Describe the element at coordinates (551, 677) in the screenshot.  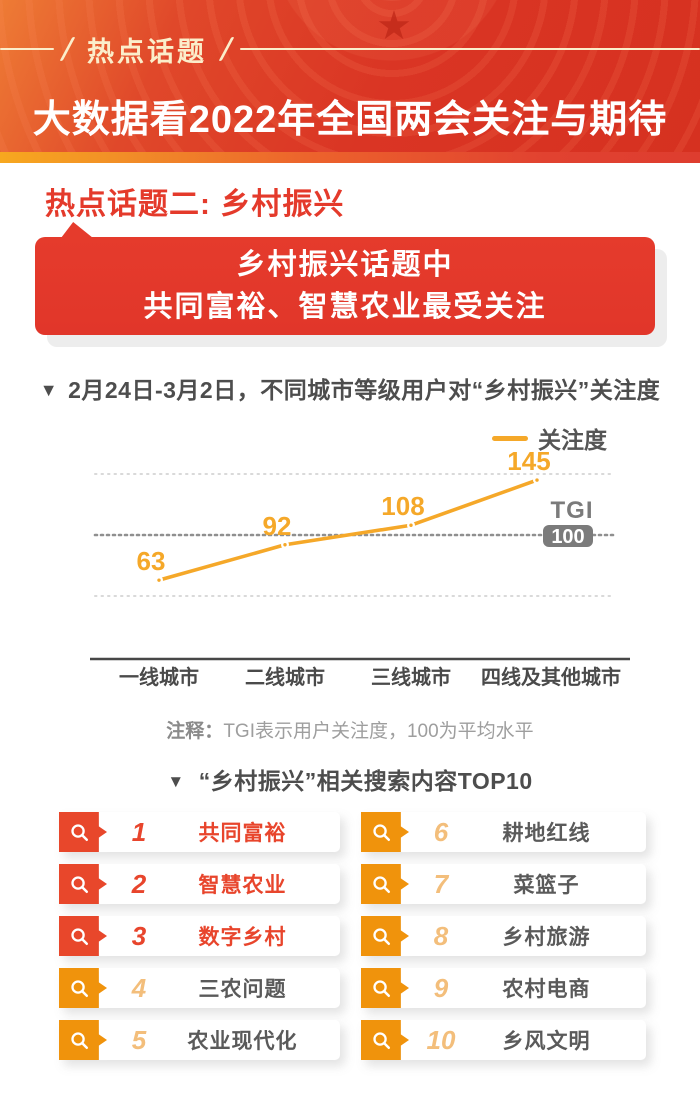
I see `category-label: 四线及其他城市` at that location.